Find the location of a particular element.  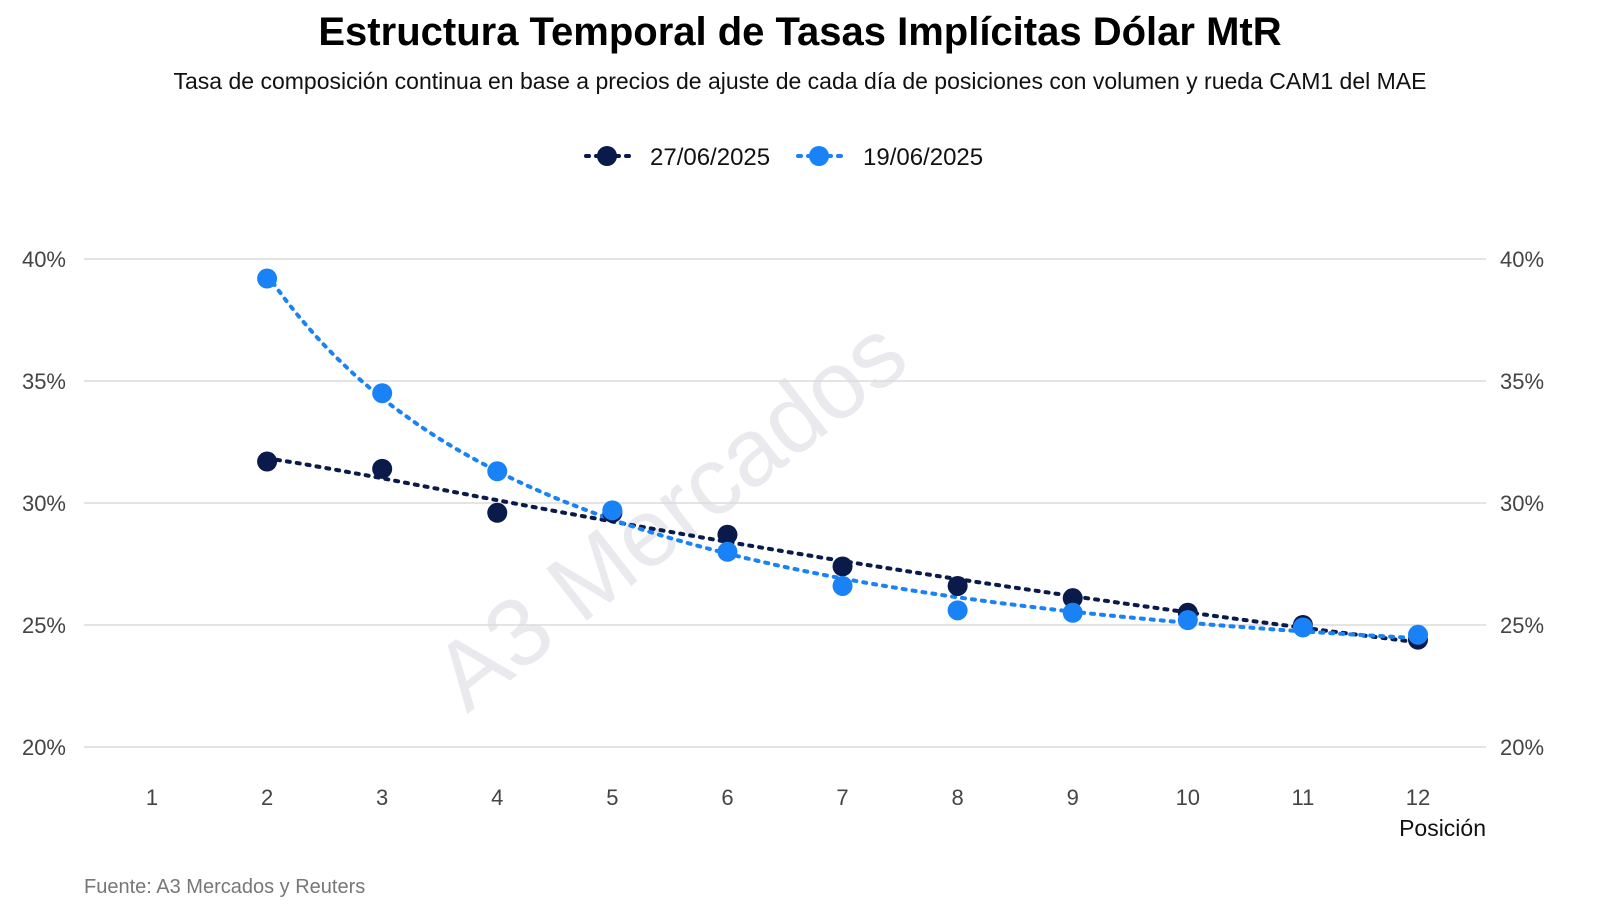

y-tick-label-right: 25% is located at coordinates (1522, 625).